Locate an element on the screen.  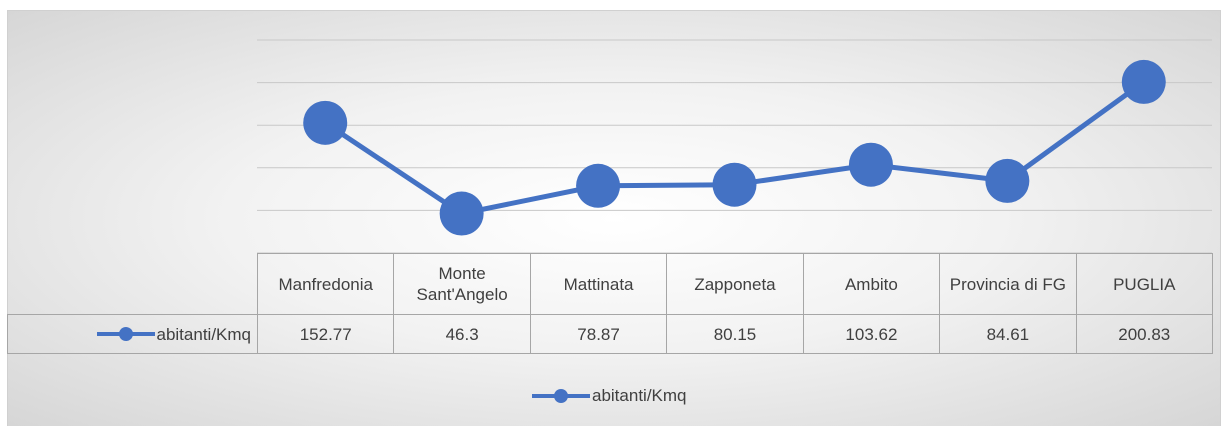
legend-item: abitanti/Kmq is located at coordinates (608, 396).